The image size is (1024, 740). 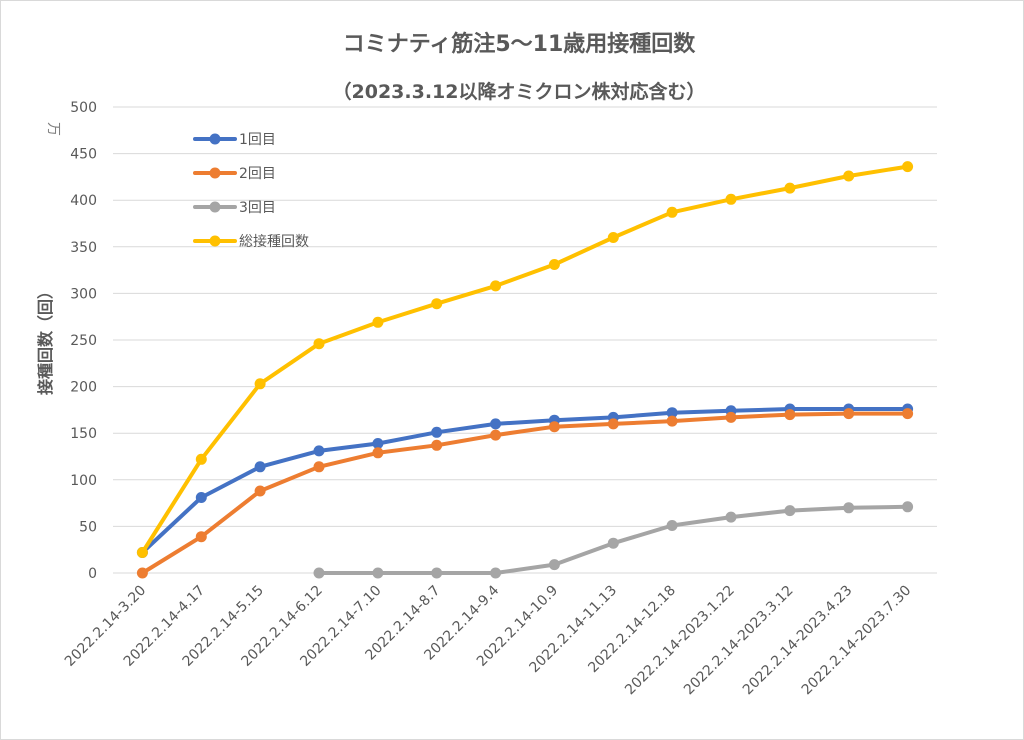 What do you see at coordinates (234, 140) in the screenshot?
I see `legend-item: 1回目` at bounding box center [234, 140].